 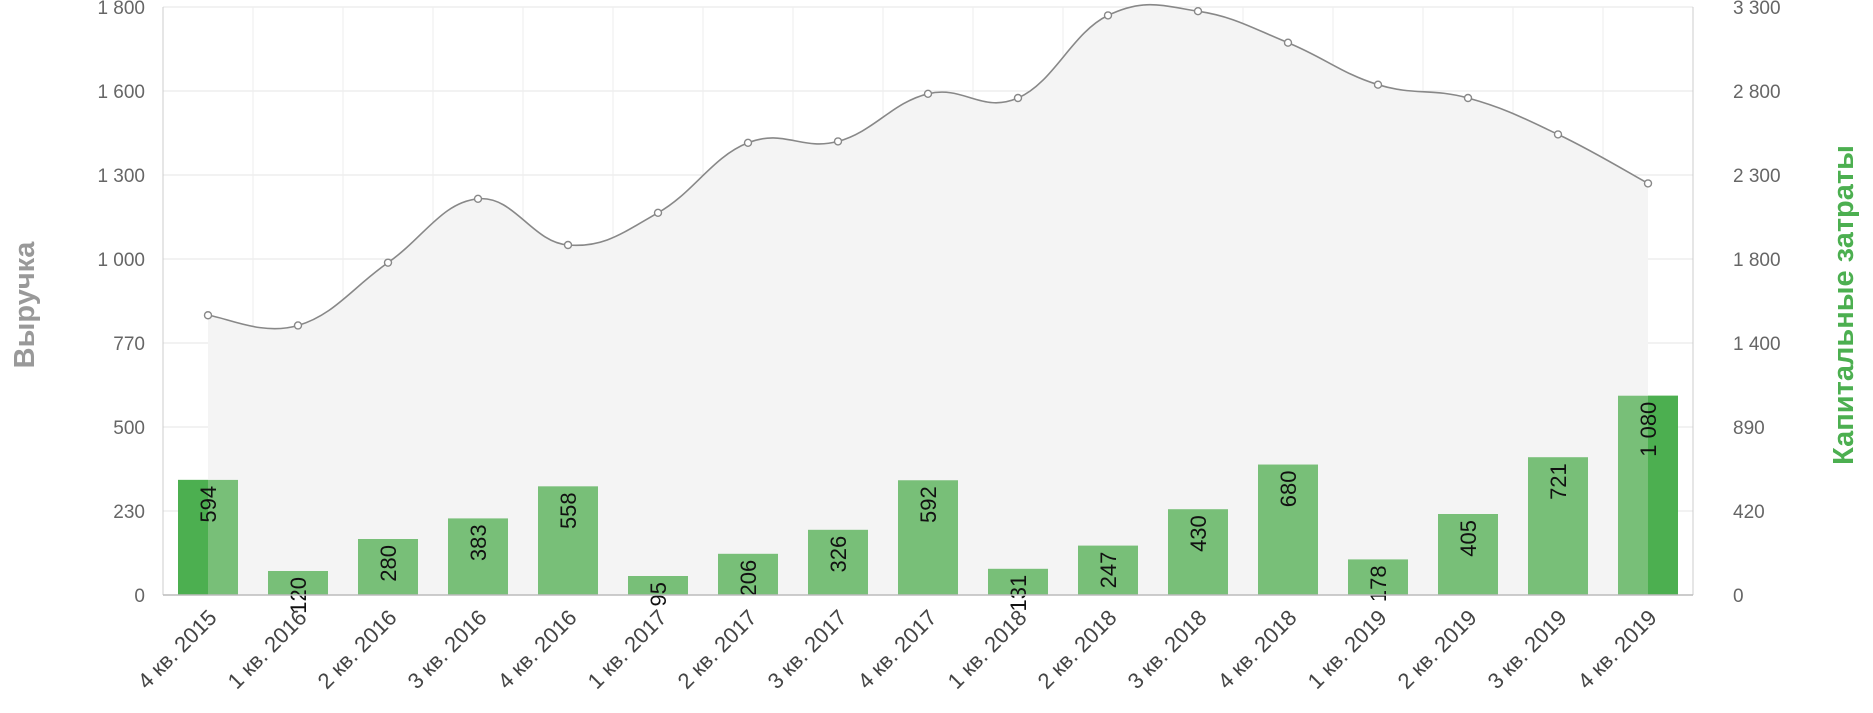 What do you see at coordinates (1257, 649) in the screenshot?
I see `x-tick-12: 4 кв. 2018` at bounding box center [1257, 649].